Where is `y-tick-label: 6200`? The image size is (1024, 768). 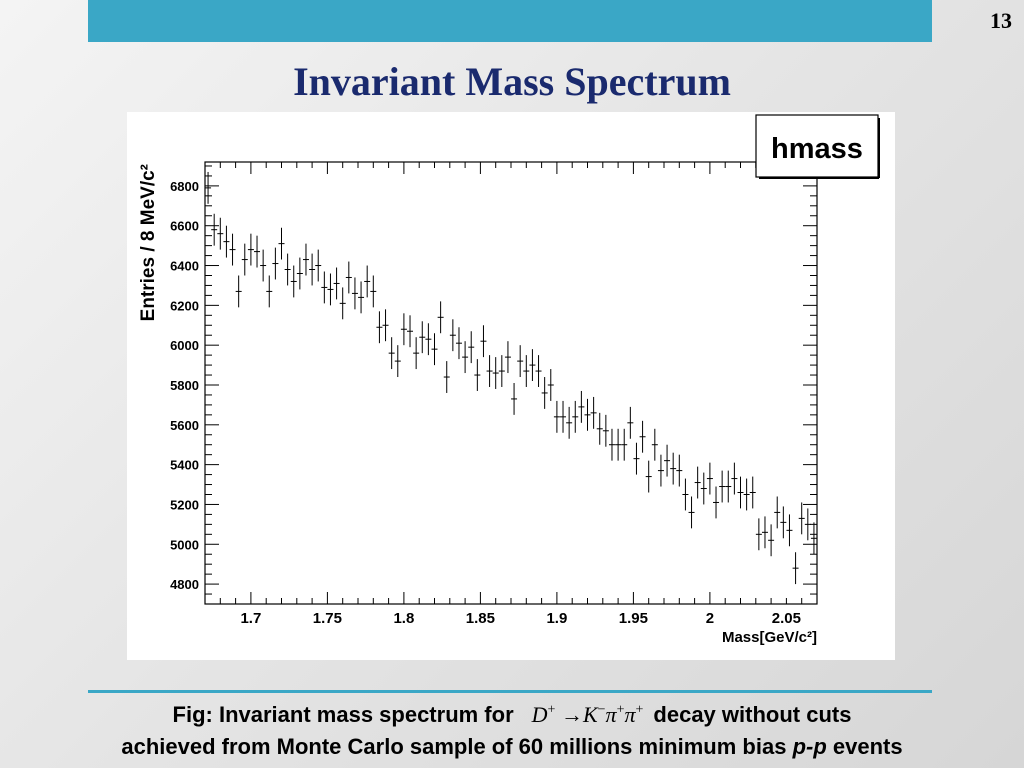
y-tick-label: 6200 is located at coordinates (184, 305).